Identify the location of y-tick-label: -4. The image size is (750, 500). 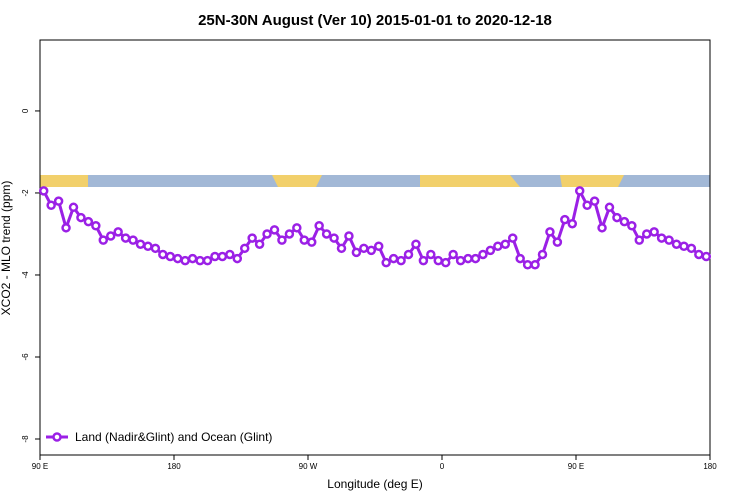
(25, 275).